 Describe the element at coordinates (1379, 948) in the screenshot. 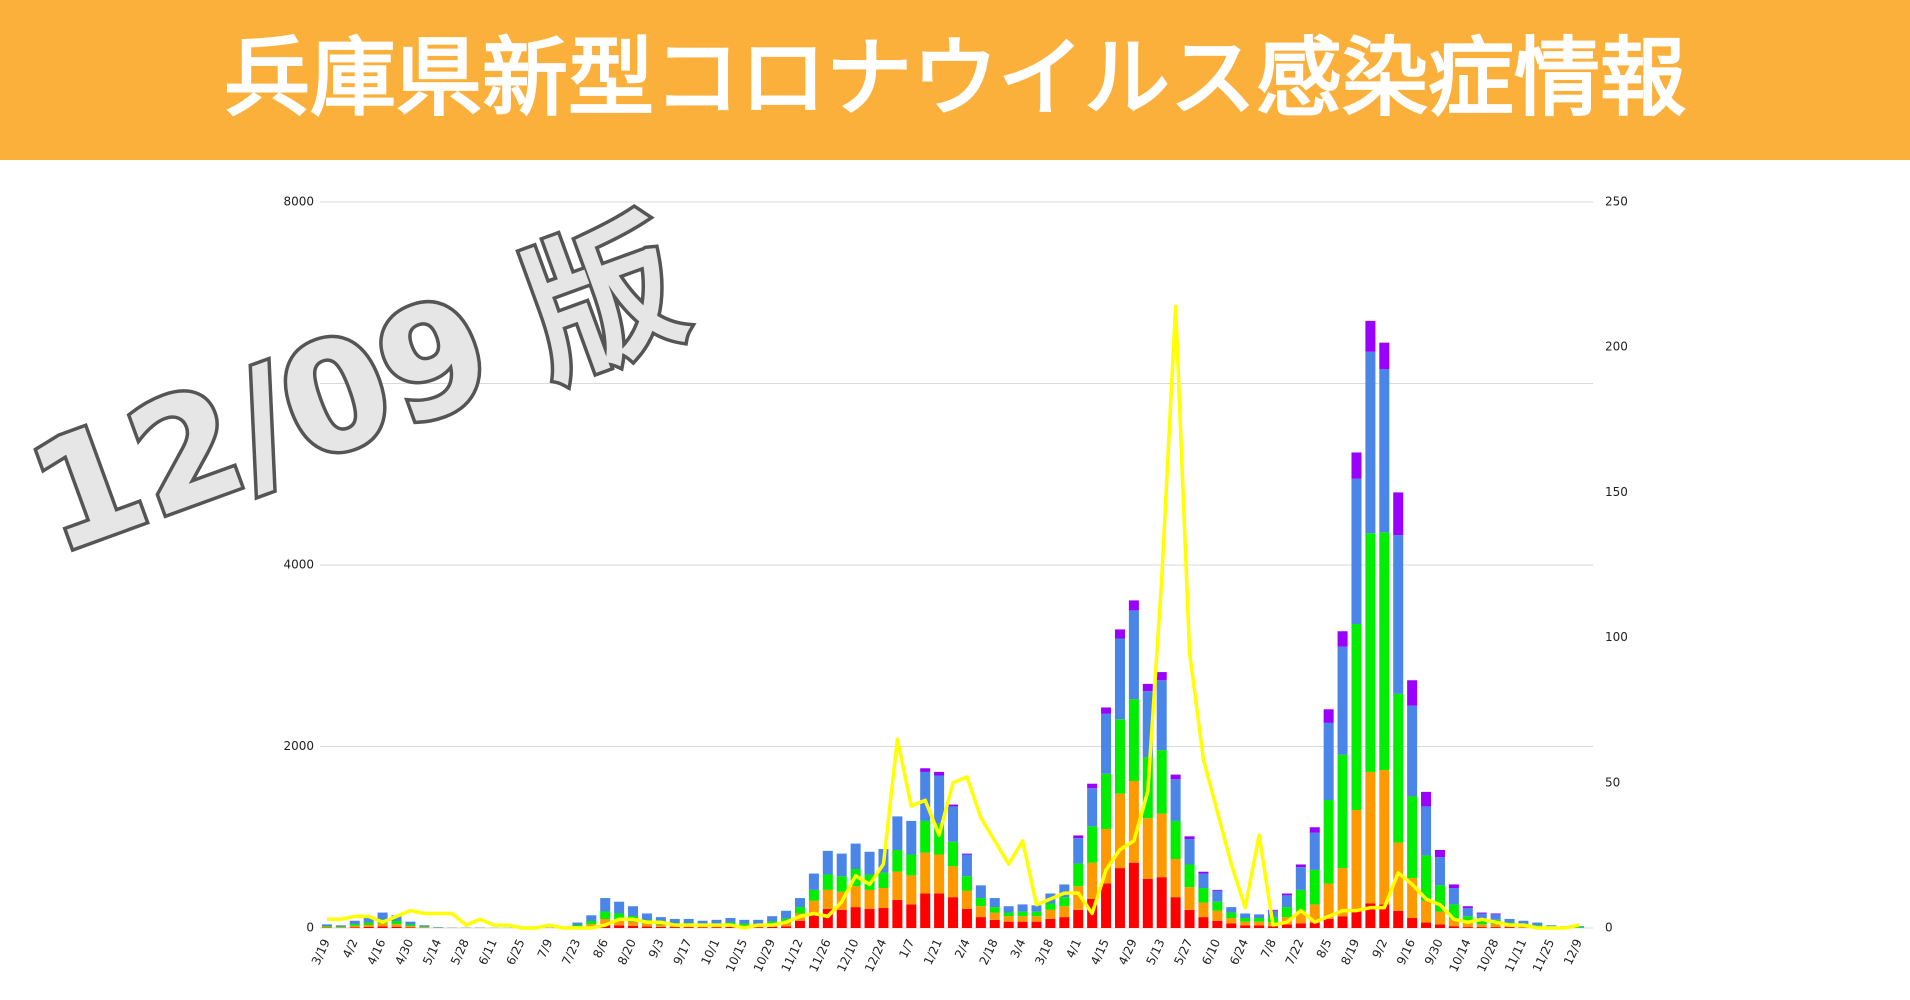

I see `x-tick-label: 9/2` at that location.